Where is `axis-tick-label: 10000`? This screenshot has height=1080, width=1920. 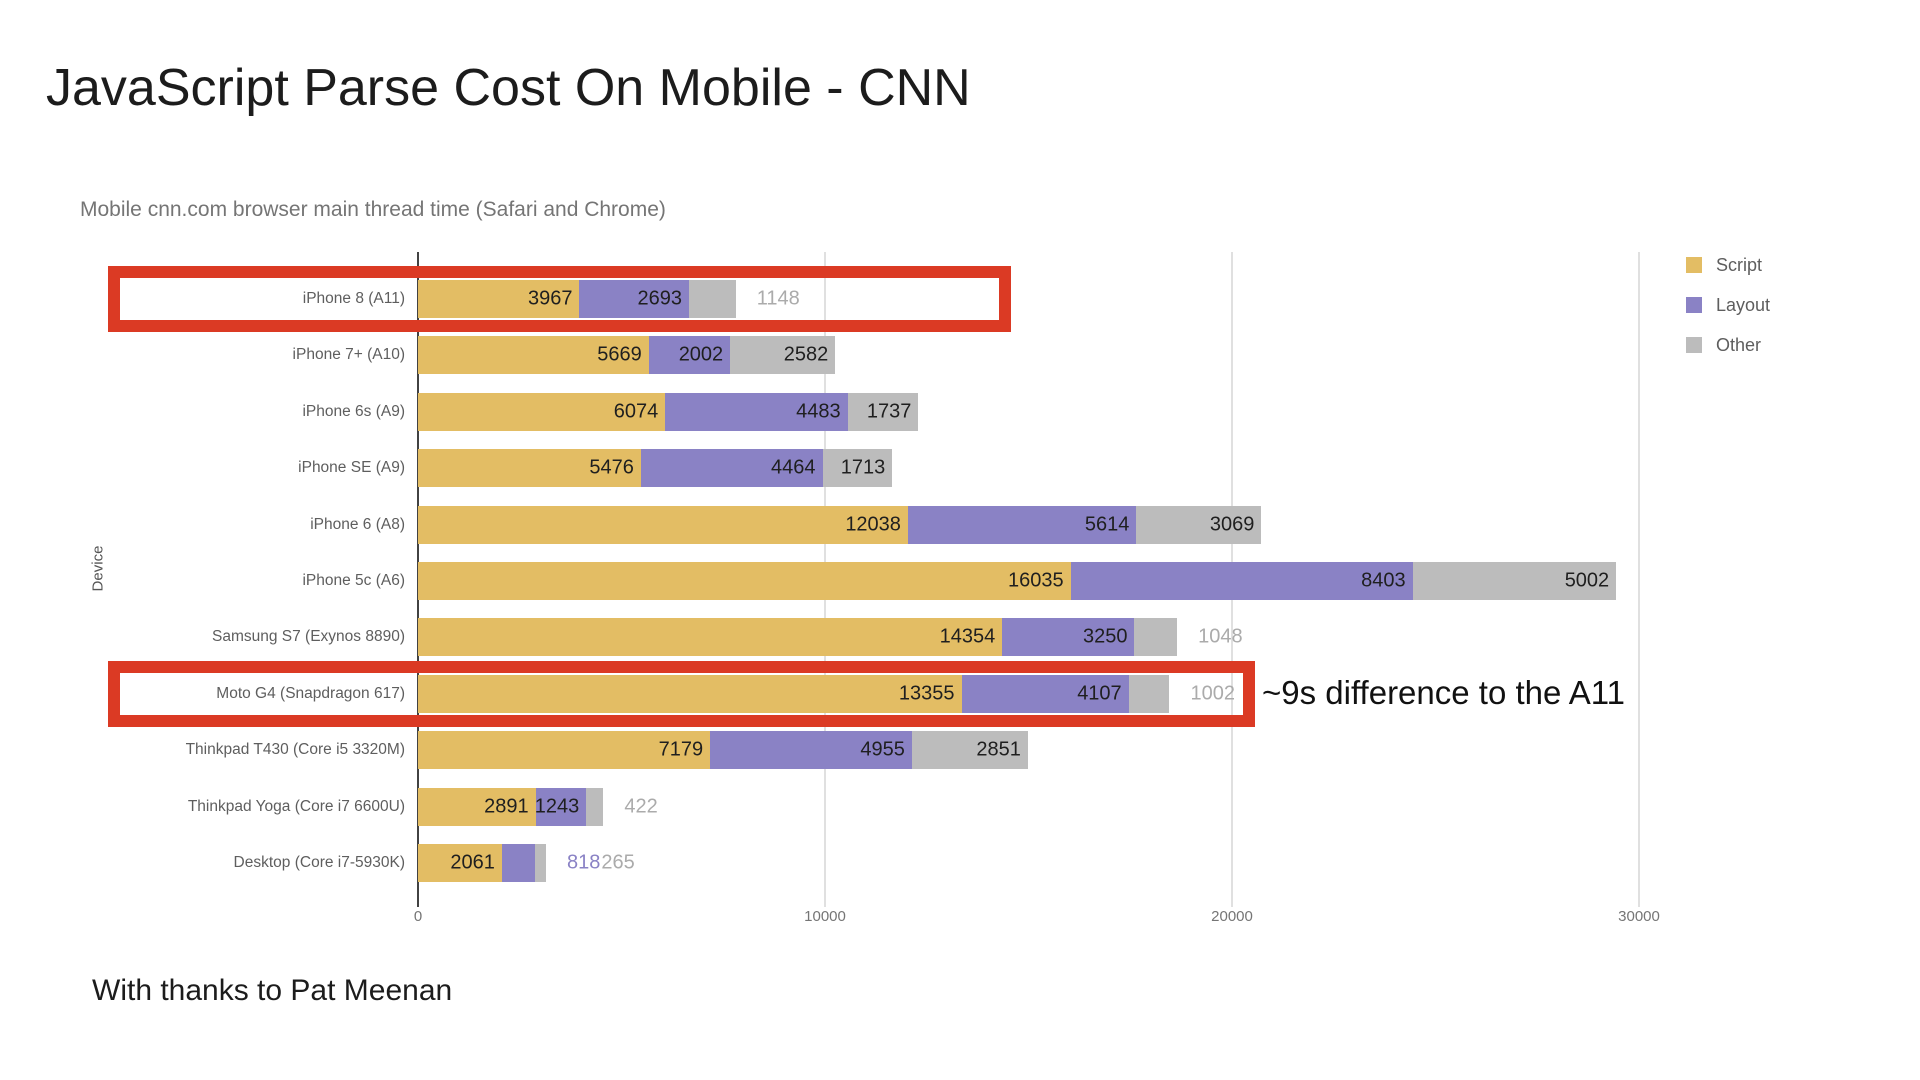
axis-tick-label: 10000 is located at coordinates (825, 916).